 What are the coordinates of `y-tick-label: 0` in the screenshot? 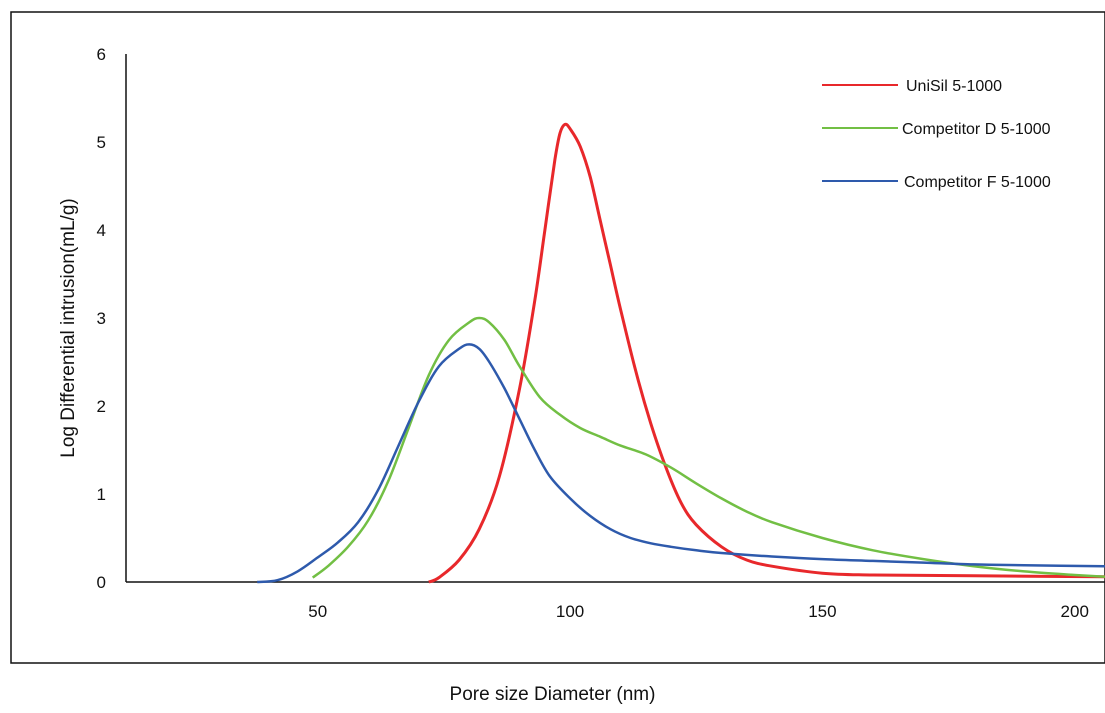 It's located at (101, 582).